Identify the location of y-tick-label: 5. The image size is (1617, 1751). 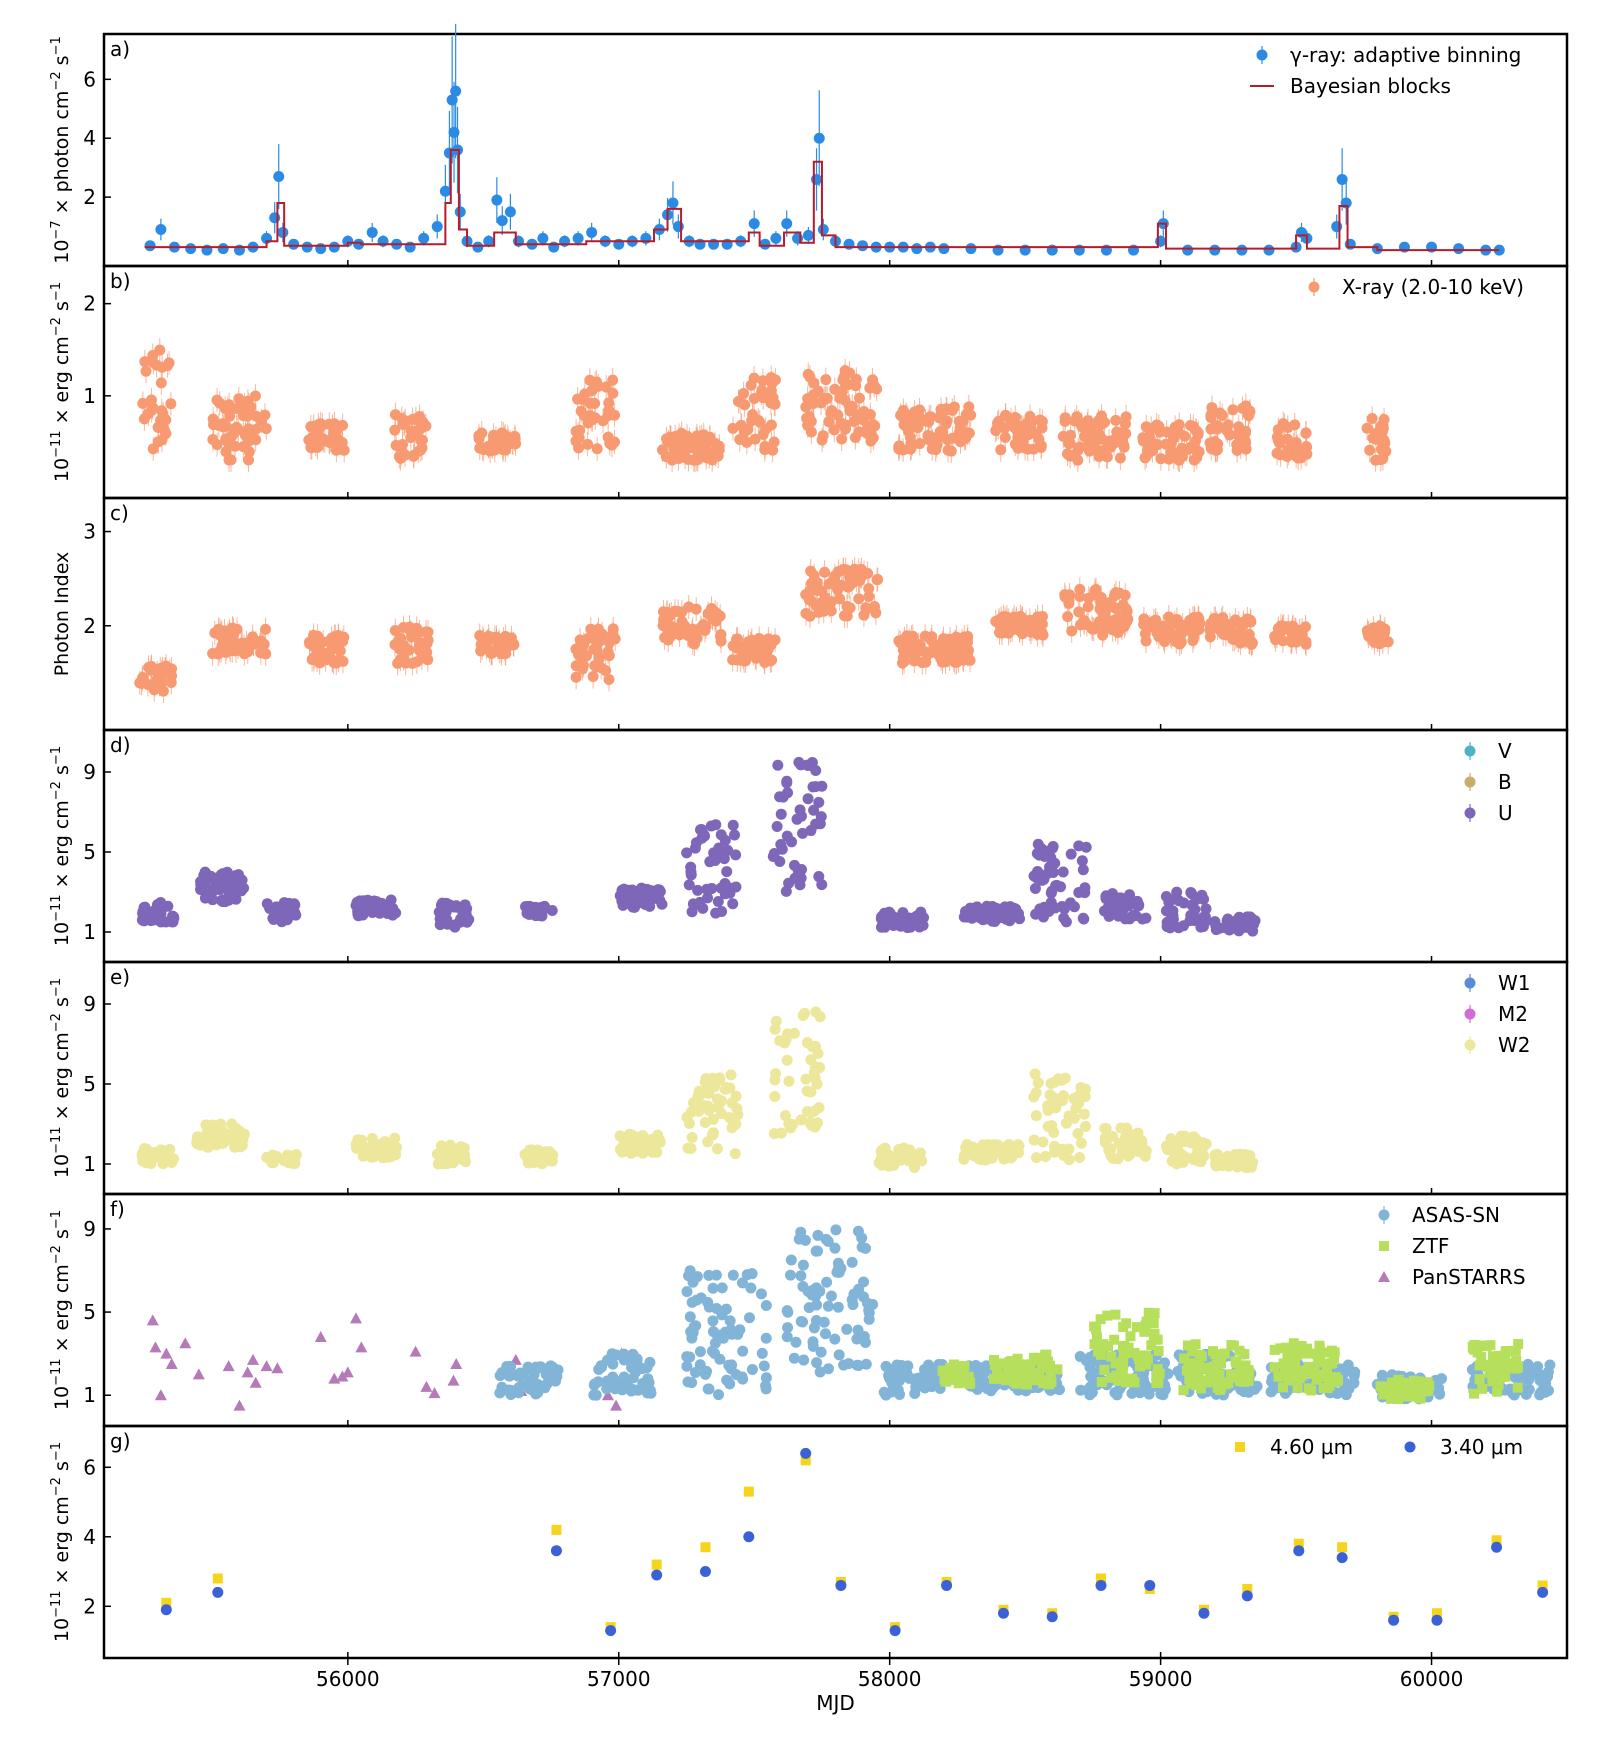
(89, 852).